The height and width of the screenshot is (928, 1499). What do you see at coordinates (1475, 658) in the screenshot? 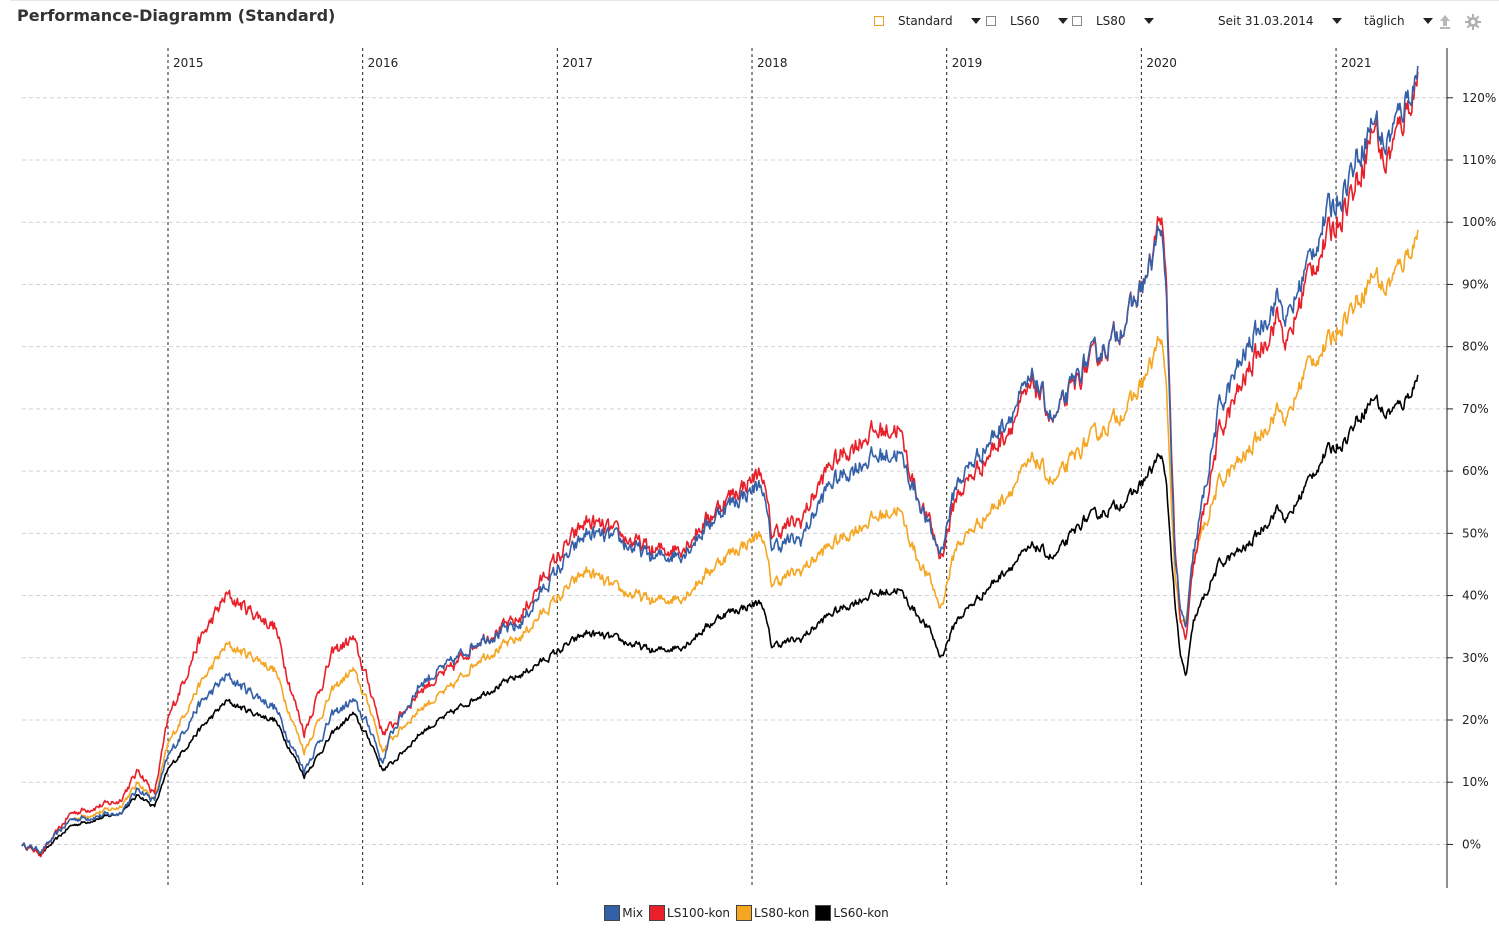
I see `y-tick-label: 30%` at bounding box center [1475, 658].